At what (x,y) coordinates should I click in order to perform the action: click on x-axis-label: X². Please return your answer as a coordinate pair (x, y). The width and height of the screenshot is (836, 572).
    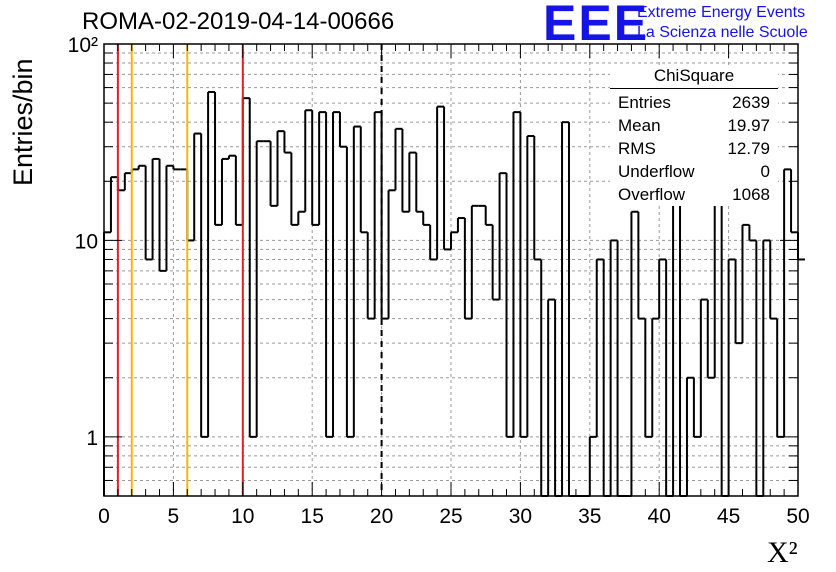
    Looking at the image, I should click on (782, 552).